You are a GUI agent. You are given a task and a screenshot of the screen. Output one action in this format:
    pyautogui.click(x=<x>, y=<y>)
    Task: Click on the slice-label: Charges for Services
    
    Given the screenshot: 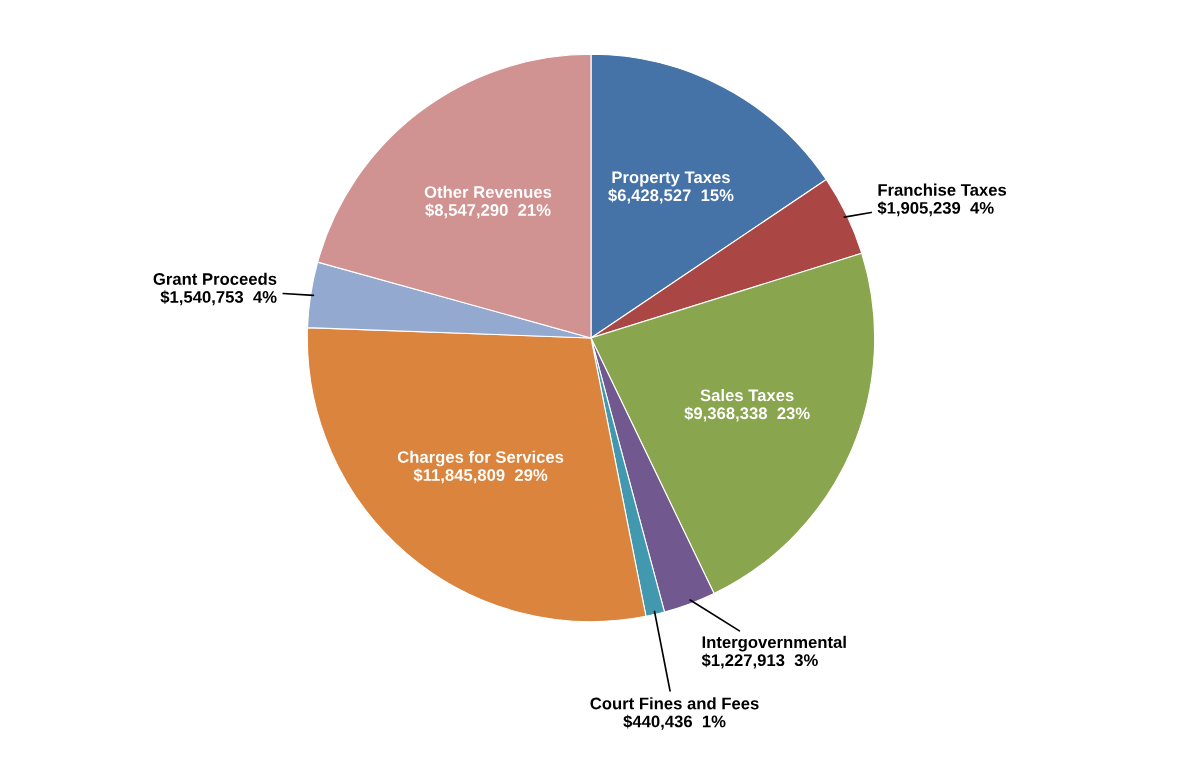 What is the action you would take?
    pyautogui.click(x=480, y=458)
    